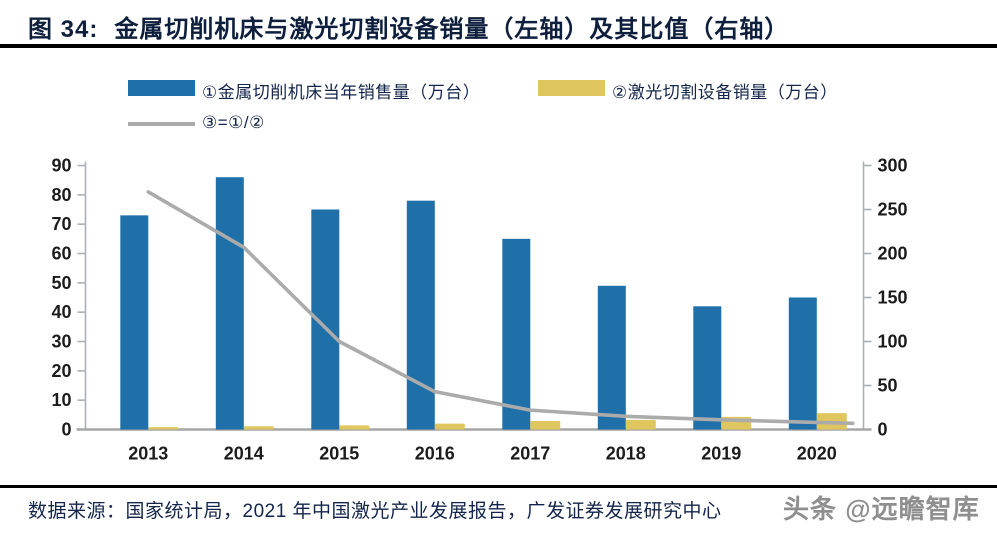 Image resolution: width=997 pixels, height=534 pixels. Describe the element at coordinates (148, 454) in the screenshot. I see `x-axis-label-2013: 2013` at that location.